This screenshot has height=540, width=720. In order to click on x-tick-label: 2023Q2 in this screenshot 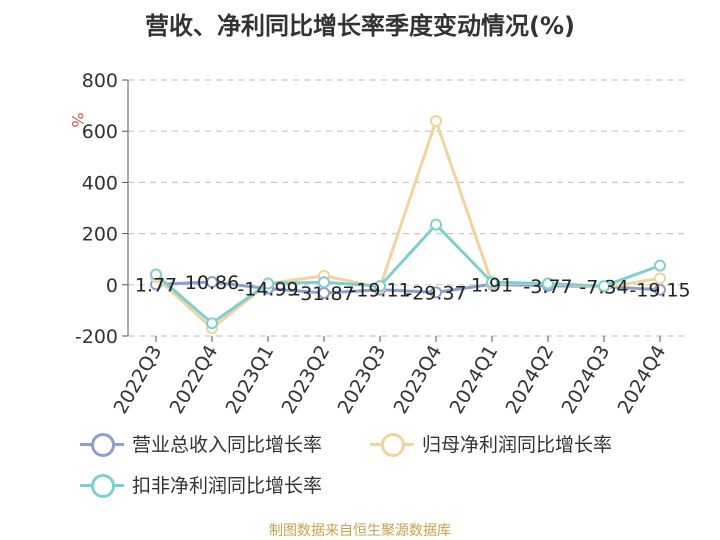, I will do `click(306, 380)`.